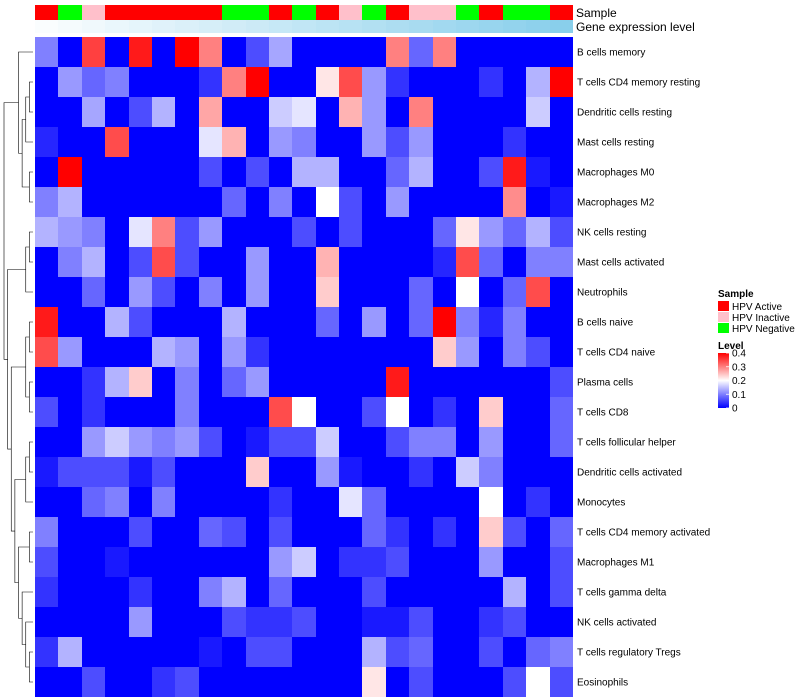 The image size is (800, 700). Describe the element at coordinates (638, 83) in the screenshot. I see `row-label: T cells CD4 memory resting` at that location.